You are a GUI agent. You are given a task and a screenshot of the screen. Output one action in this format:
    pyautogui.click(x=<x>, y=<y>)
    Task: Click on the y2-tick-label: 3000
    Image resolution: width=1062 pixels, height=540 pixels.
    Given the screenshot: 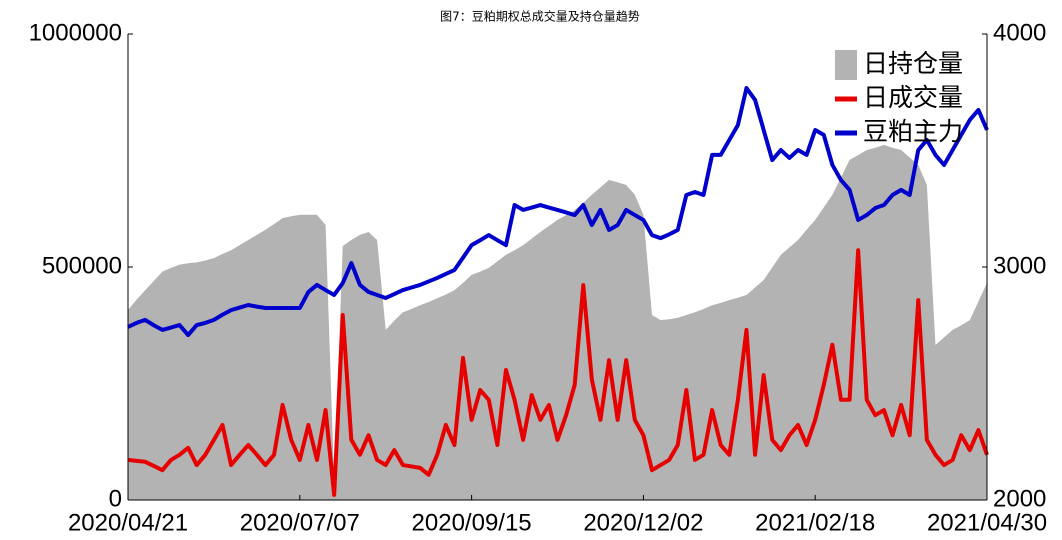 What is the action you would take?
    pyautogui.click(x=1019, y=265)
    